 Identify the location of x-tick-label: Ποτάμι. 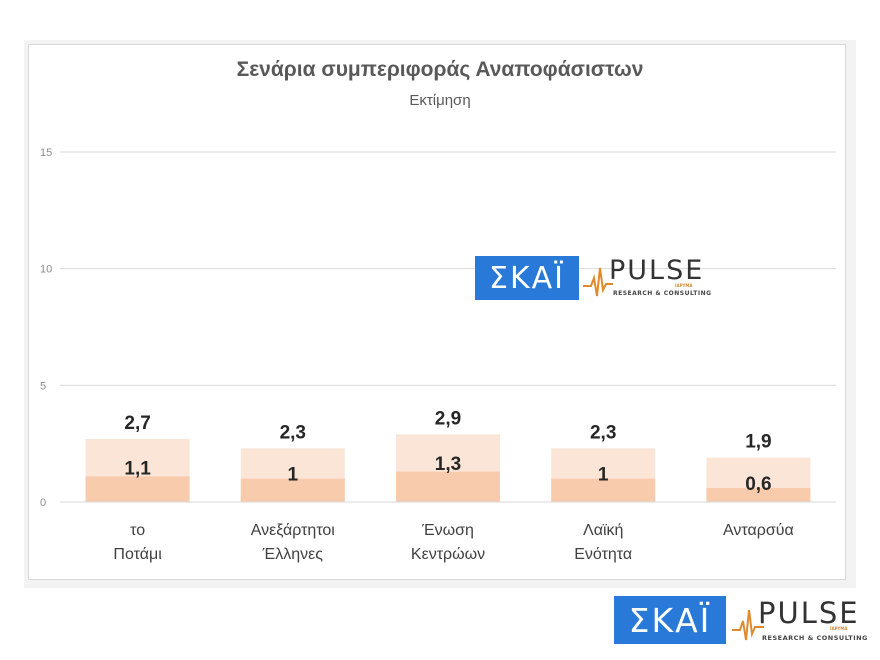
(137, 554).